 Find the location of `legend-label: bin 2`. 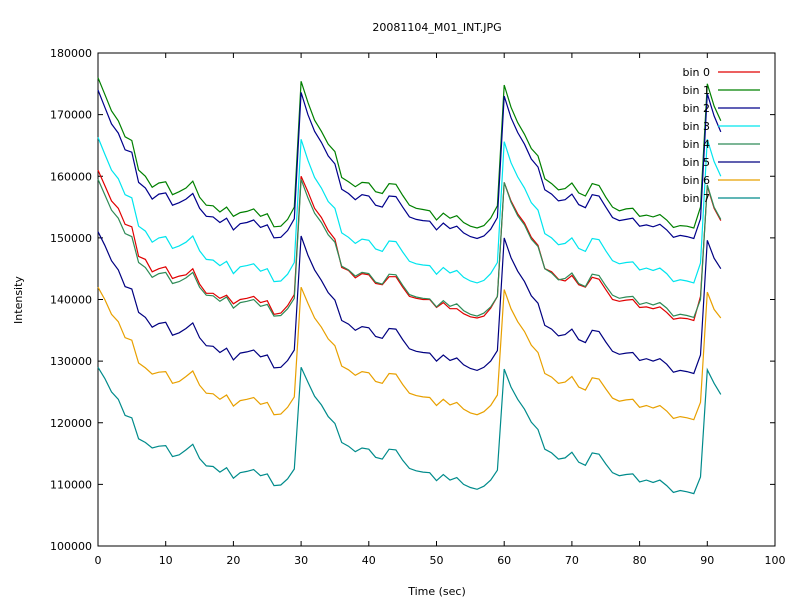

legend-label: bin 2 is located at coordinates (696, 108).